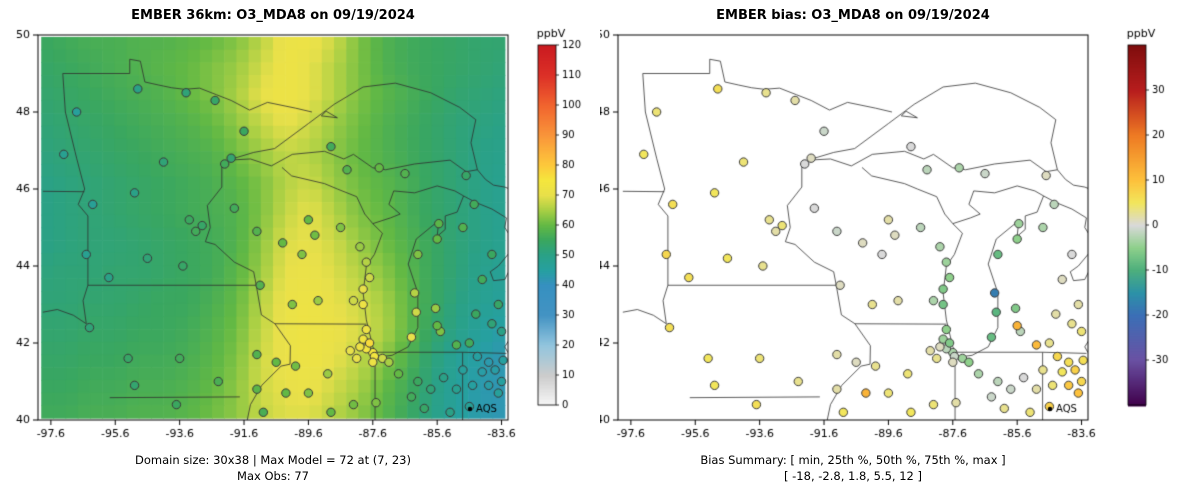 The width and height of the screenshot is (1200, 502). Describe the element at coordinates (853, 15) in the screenshot. I see `bias-panel-title: EMBER bias: O3_MDA8 on 09/19/2024` at that location.